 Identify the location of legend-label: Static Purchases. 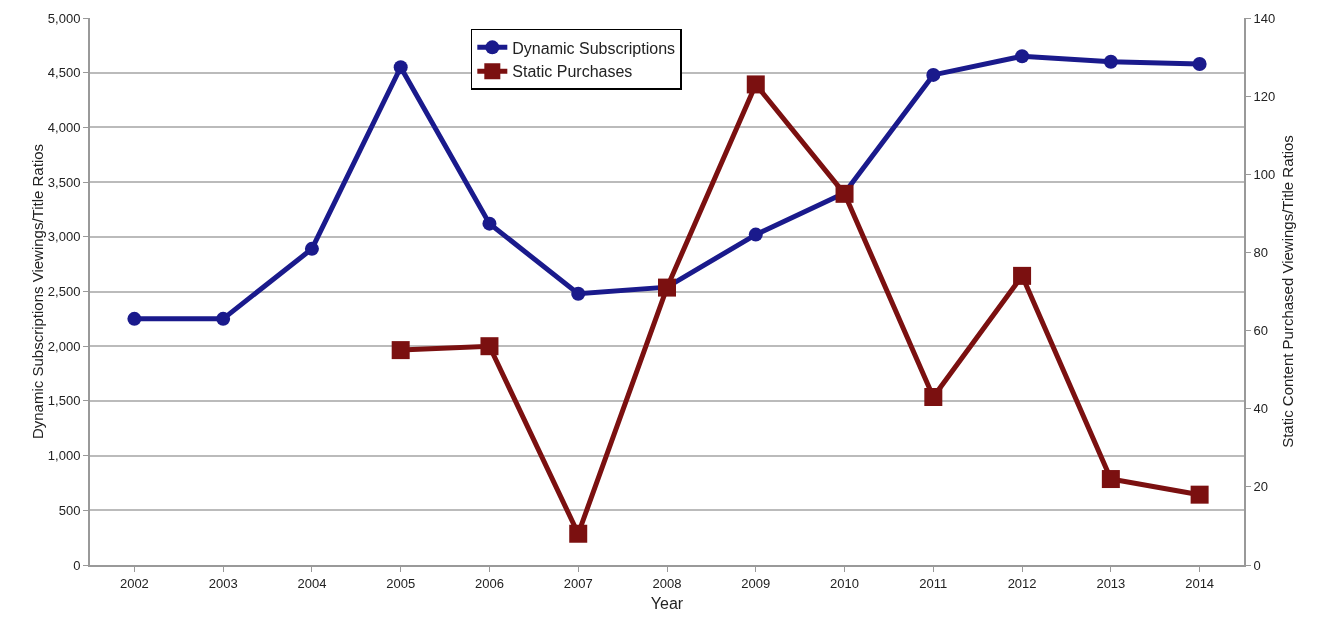
(572, 72).